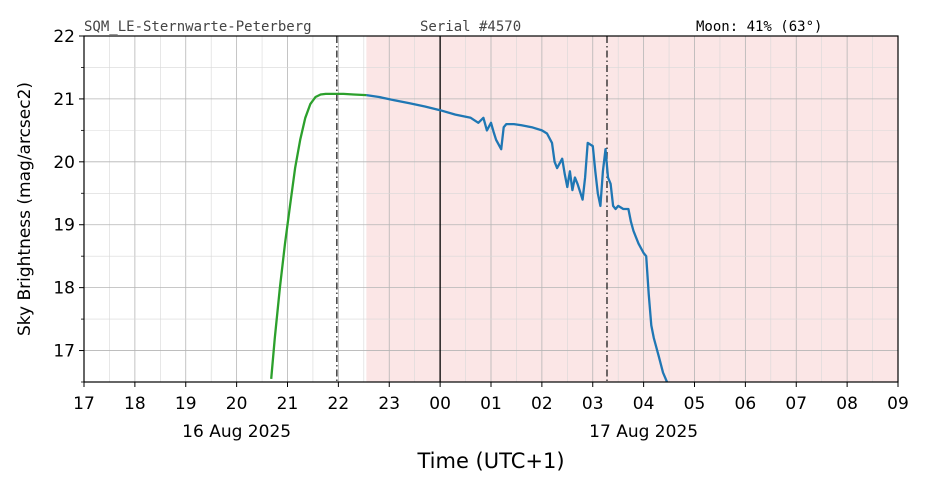  I want to click on x-tick-label: 23, so click(389, 404).